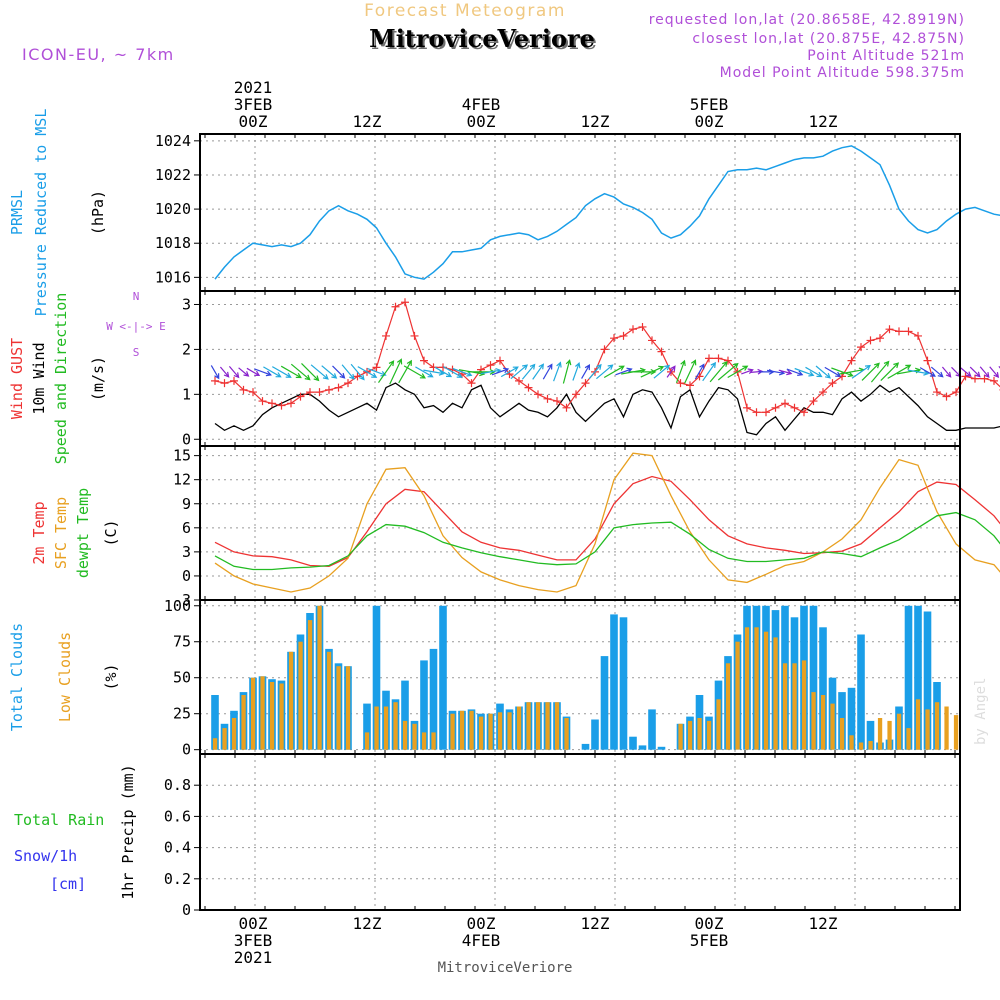 This screenshot has height=1000, width=1000. Describe the element at coordinates (577, 211) in the screenshot. I see `panel-1: 1016 1018 1020 1022 1024` at that location.